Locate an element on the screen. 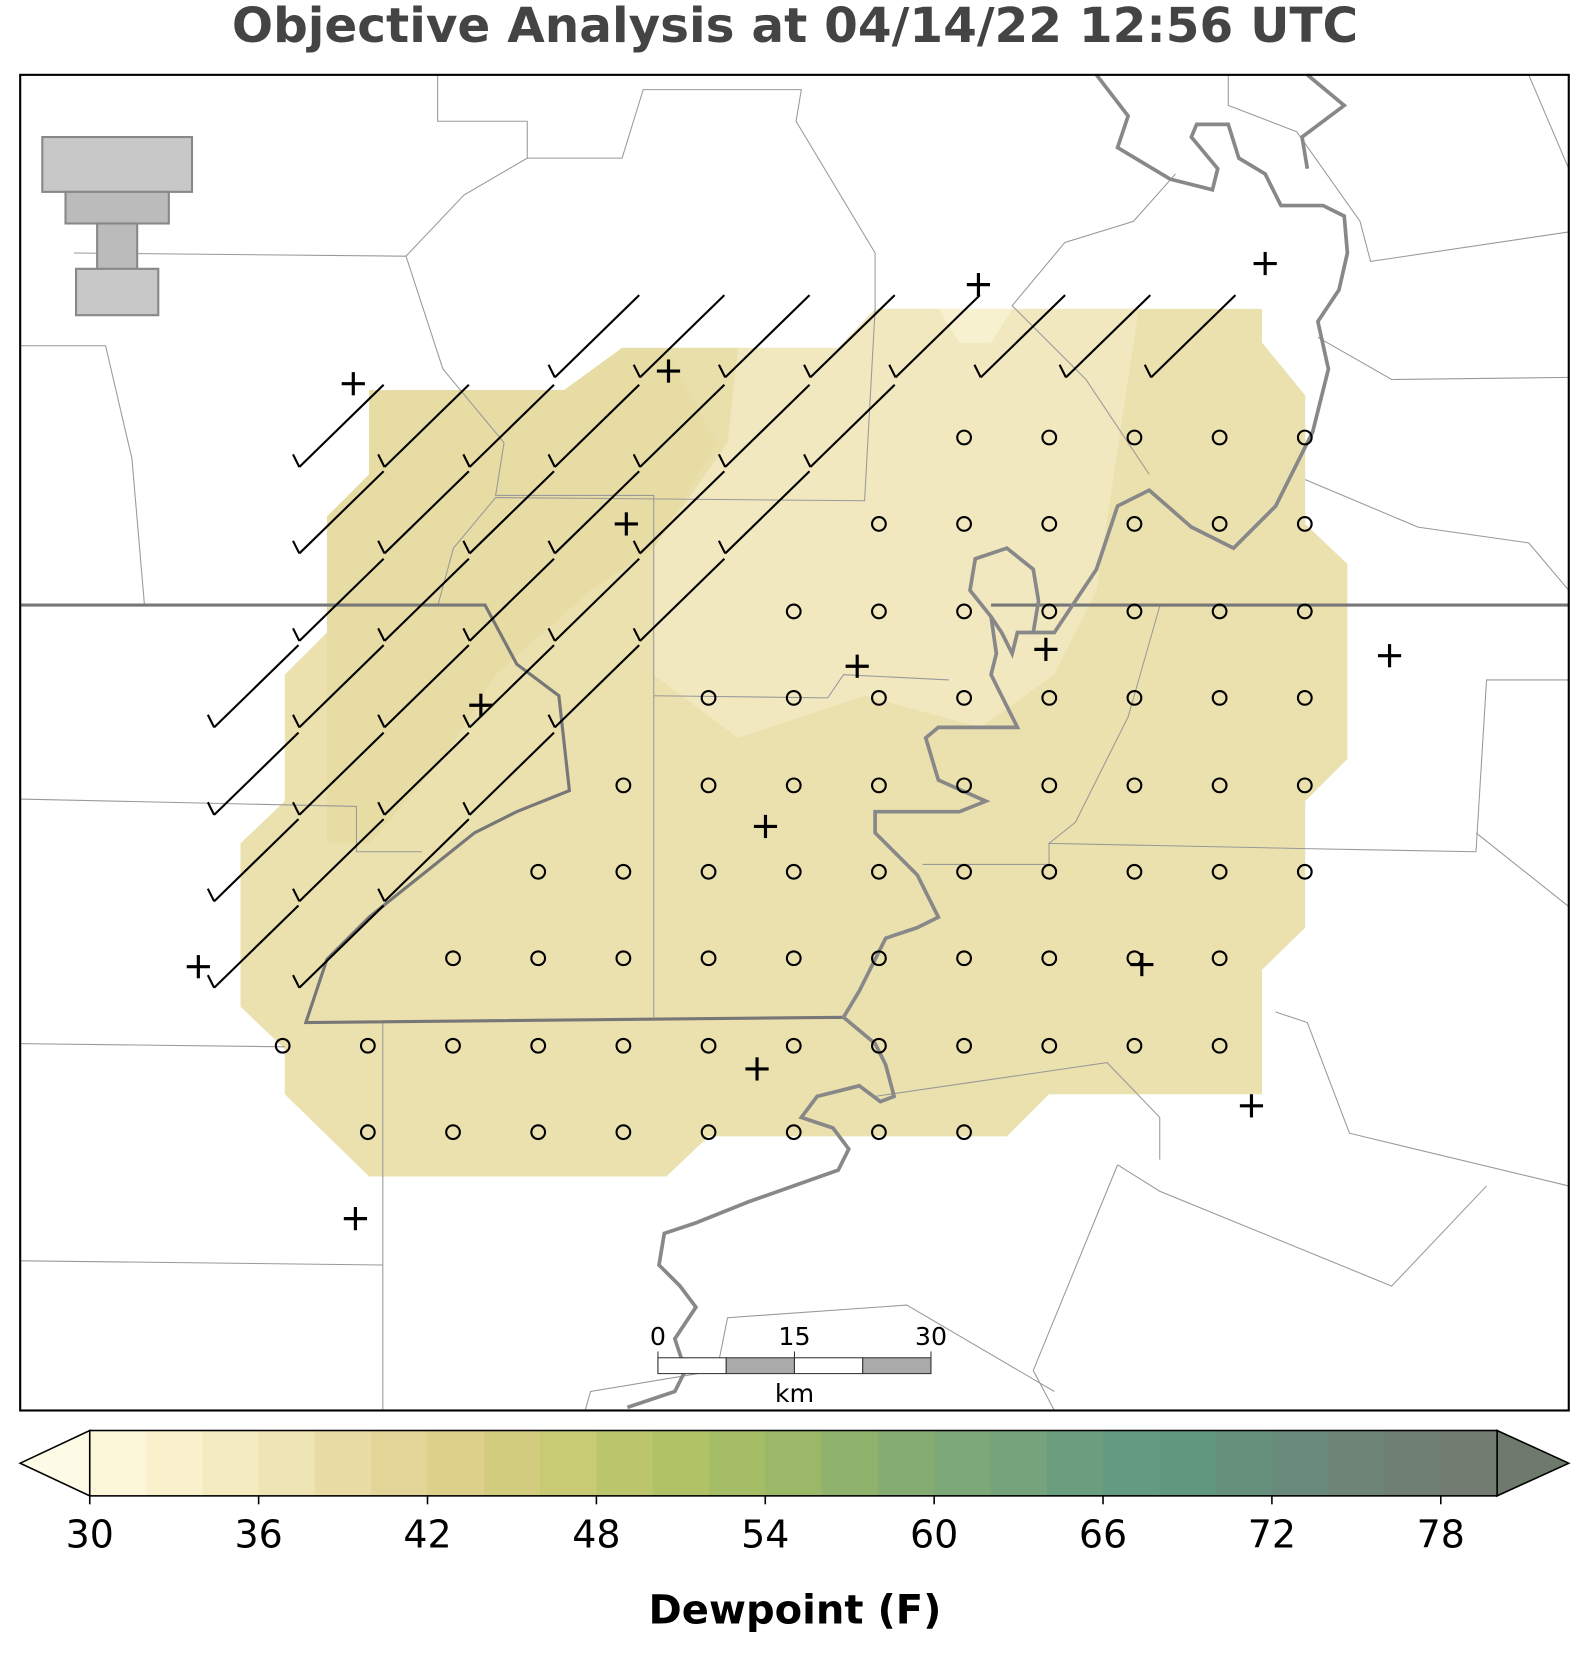 Image resolution: width=1590 pixels, height=1654 pixels. colorbar-tick-label: 78 is located at coordinates (1441, 1535).